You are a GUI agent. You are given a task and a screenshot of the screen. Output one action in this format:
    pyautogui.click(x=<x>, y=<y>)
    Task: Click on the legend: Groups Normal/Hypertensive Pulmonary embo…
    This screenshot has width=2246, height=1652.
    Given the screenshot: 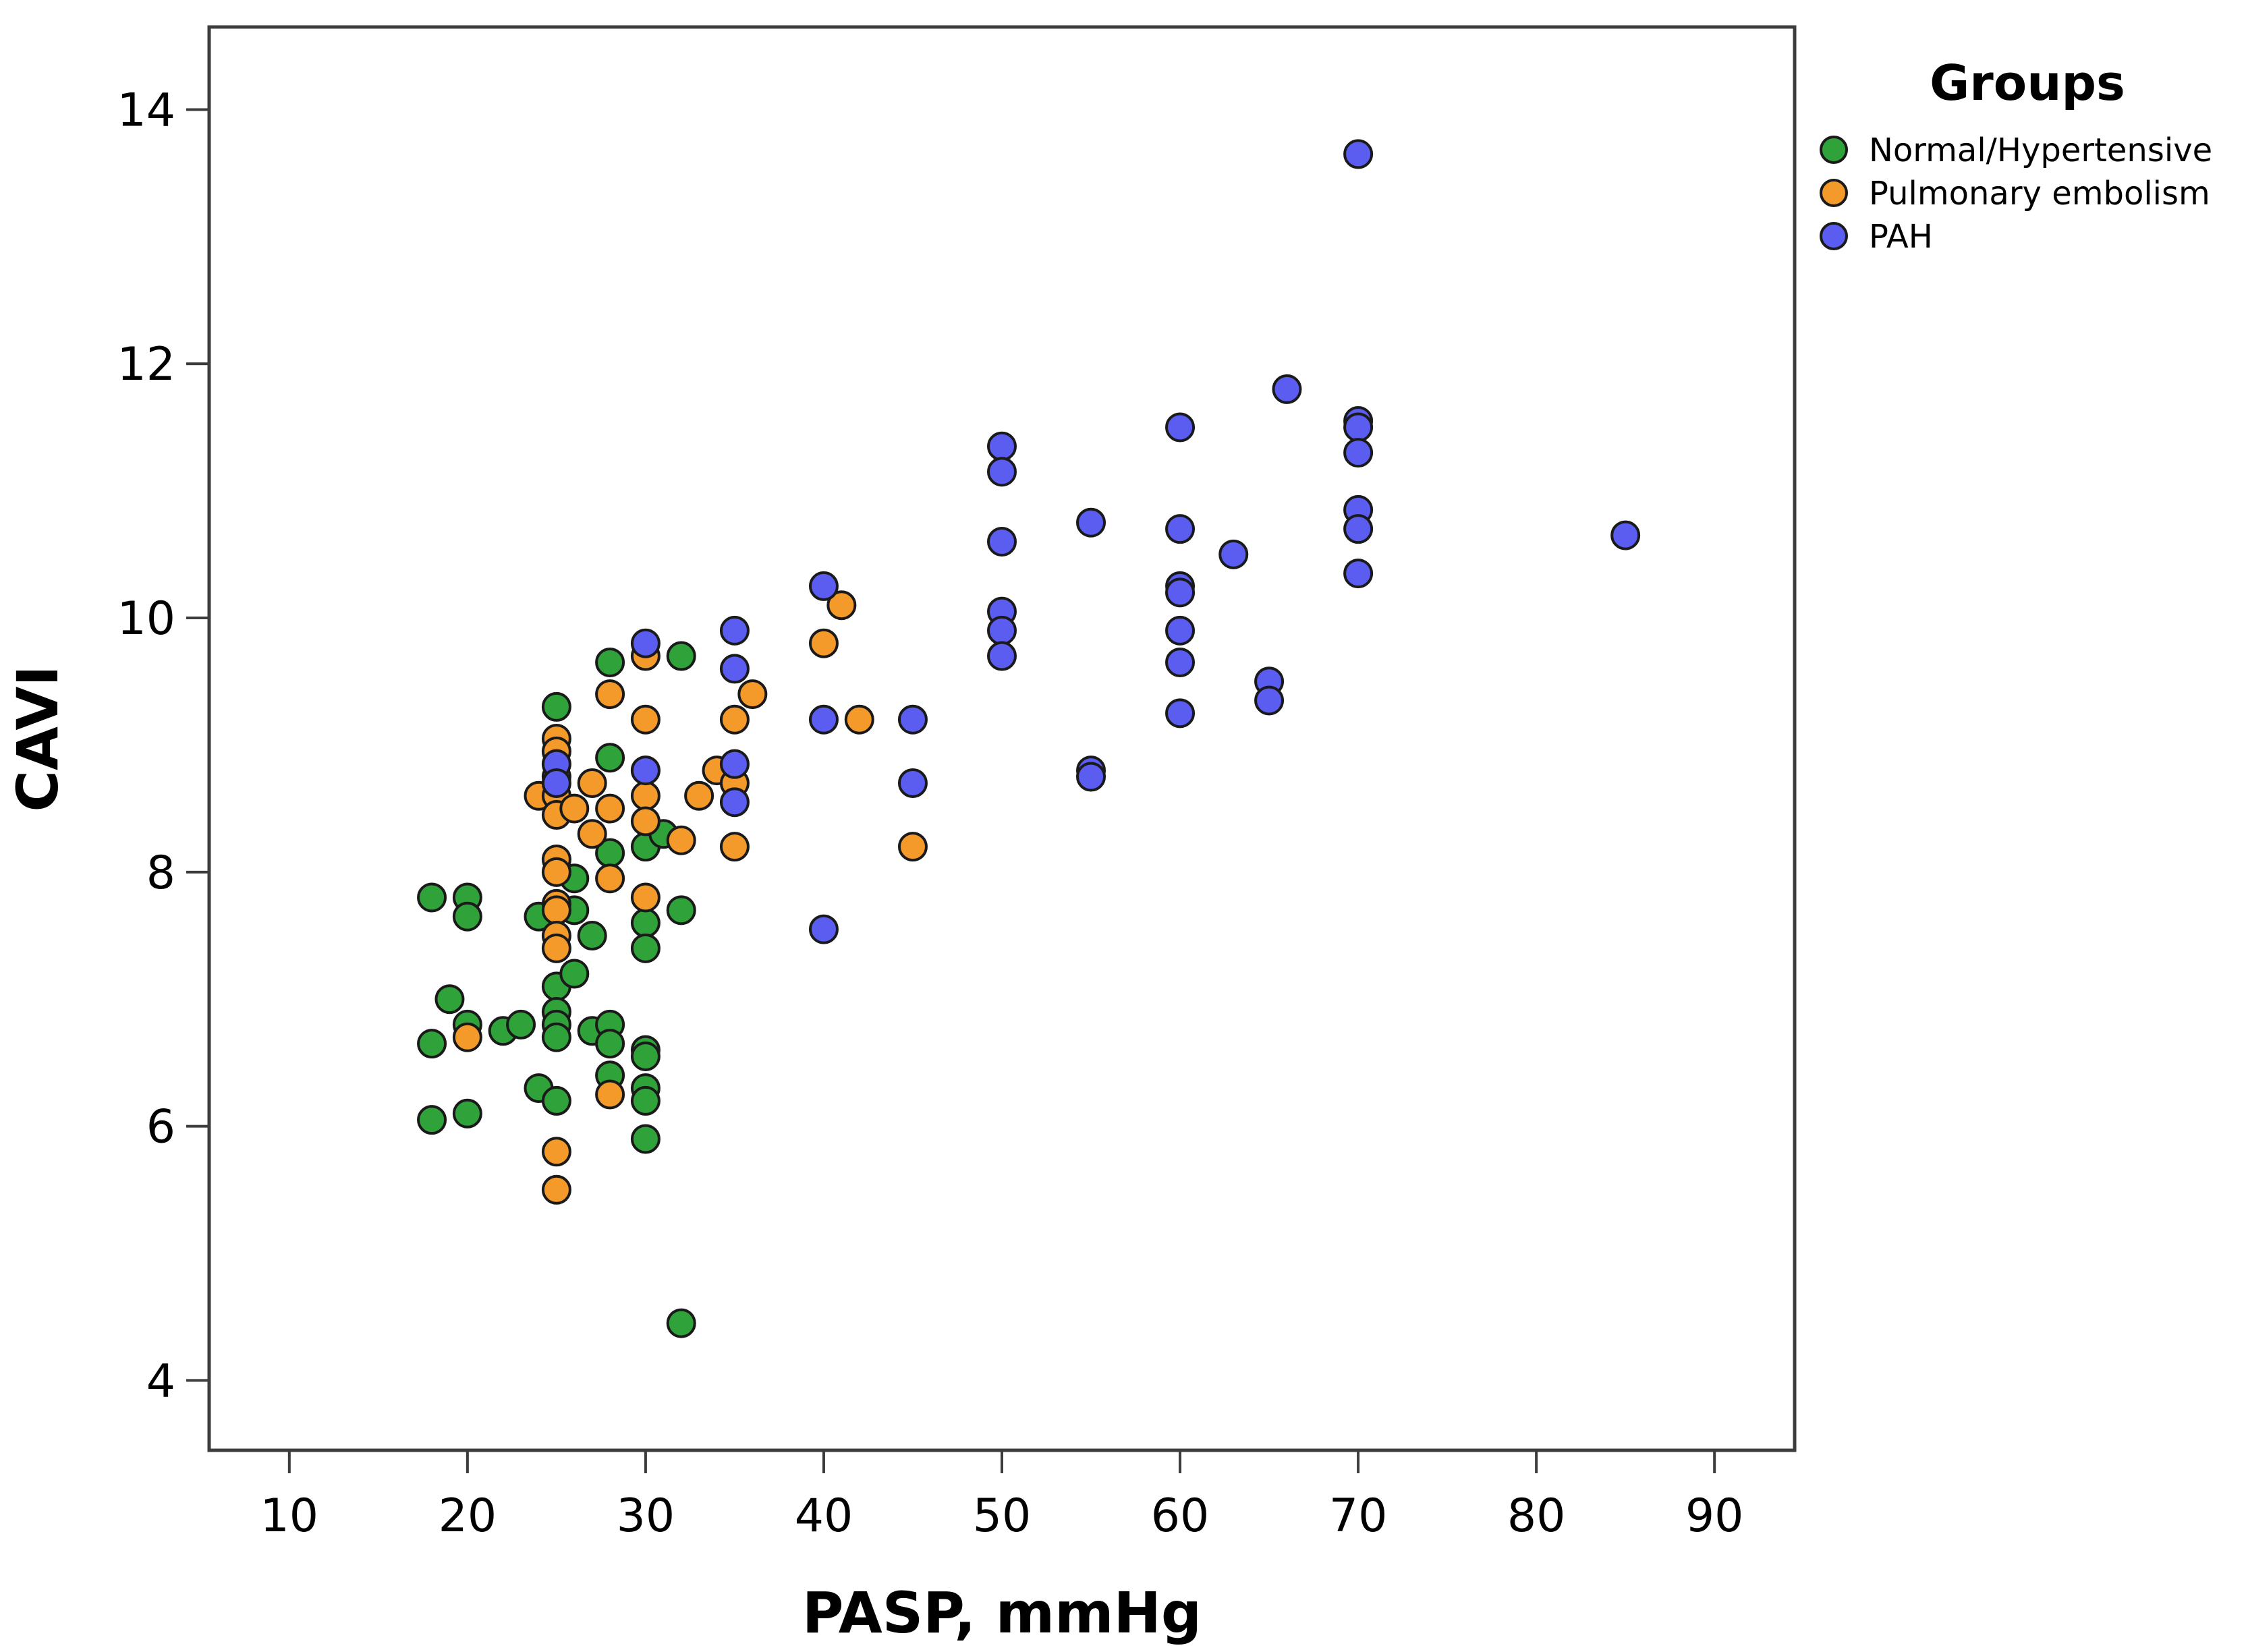 What is the action you would take?
    pyautogui.click(x=2016, y=155)
    